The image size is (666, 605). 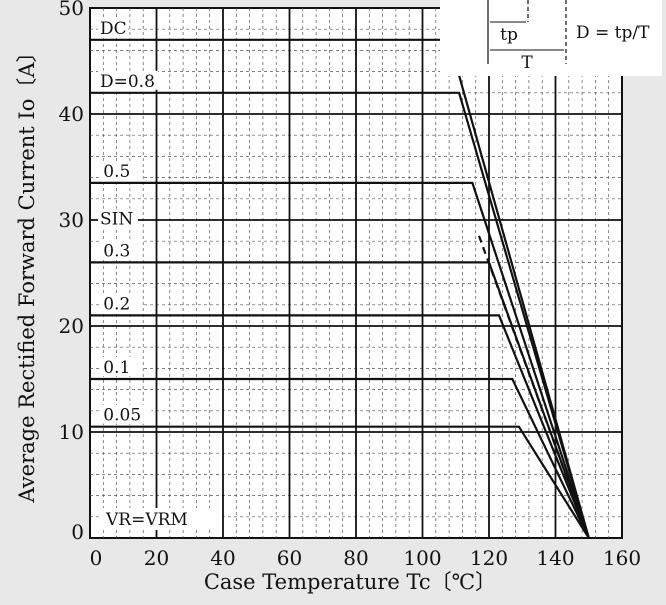 I want to click on y-tick-label: 20, so click(x=71, y=326).